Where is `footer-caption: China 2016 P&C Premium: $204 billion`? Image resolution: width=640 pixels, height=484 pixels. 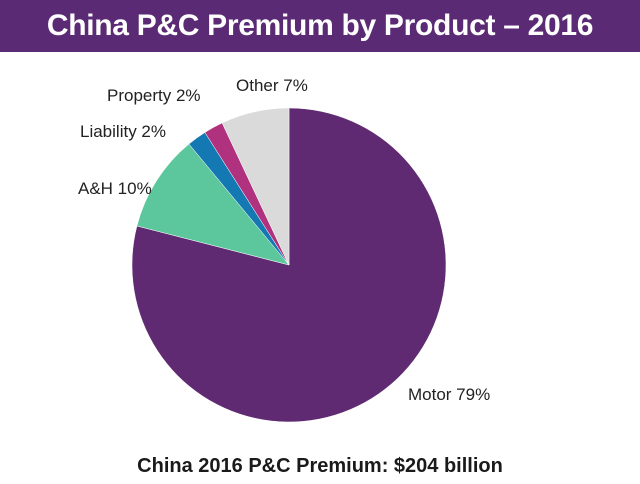 footer-caption: China 2016 P&C Premium: $204 billion is located at coordinates (320, 465).